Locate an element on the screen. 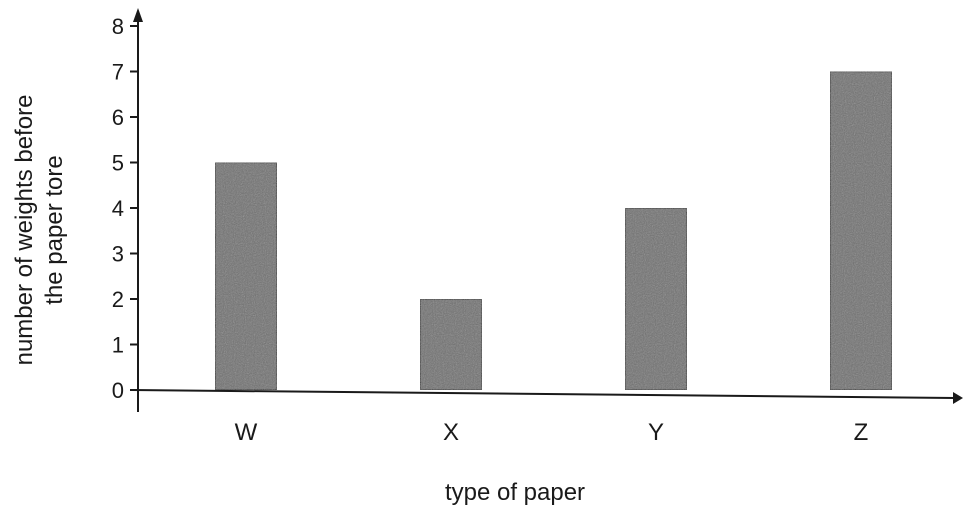 The height and width of the screenshot is (512, 965). x-category-label: X is located at coordinates (451, 432).